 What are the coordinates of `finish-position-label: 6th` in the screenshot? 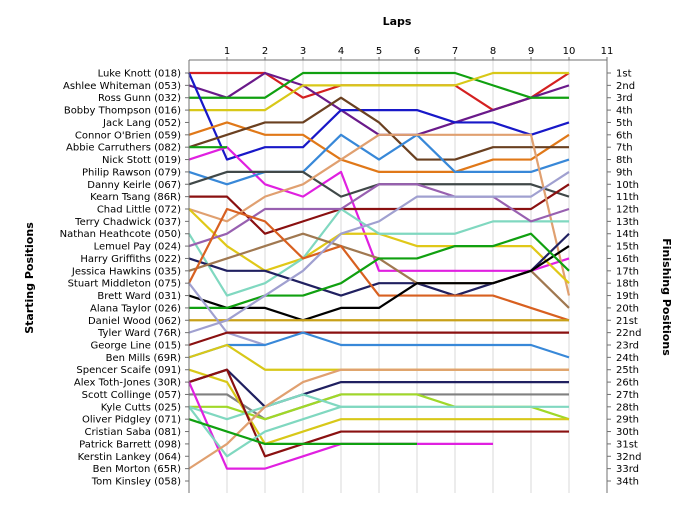 It's located at (624, 135).